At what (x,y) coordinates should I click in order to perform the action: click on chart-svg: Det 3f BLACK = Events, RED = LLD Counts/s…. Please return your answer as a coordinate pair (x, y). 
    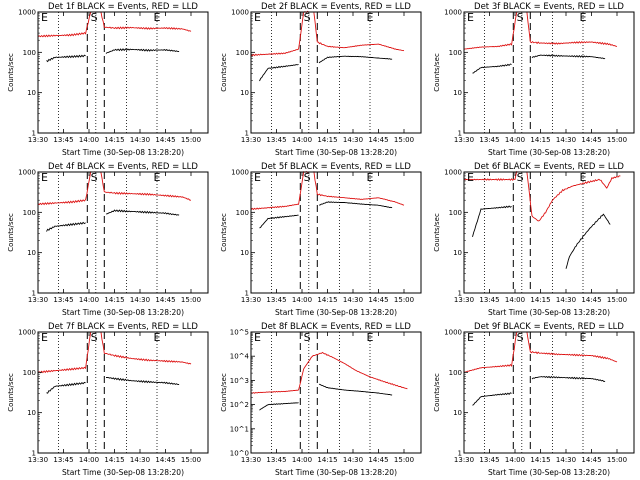
    Looking at the image, I should click on (534, 79).